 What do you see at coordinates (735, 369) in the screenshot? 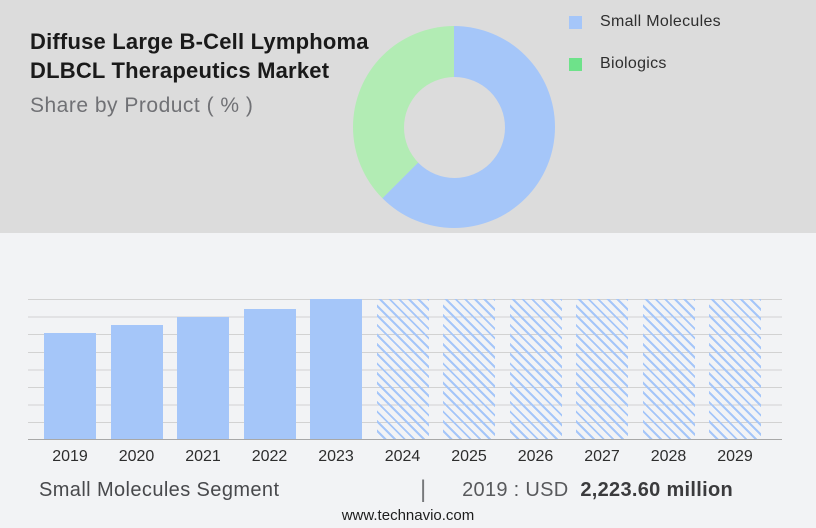
I see `bar-2029` at bounding box center [735, 369].